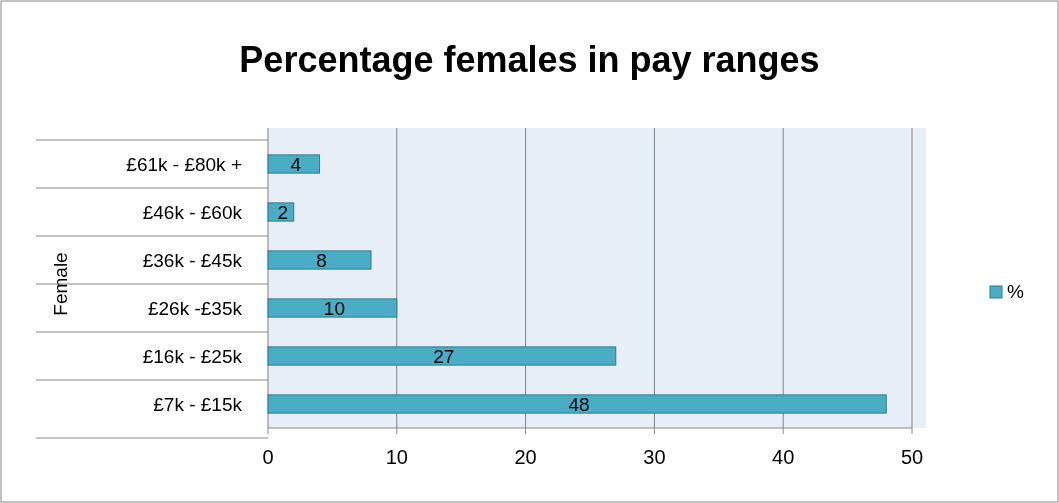 The width and height of the screenshot is (1059, 503). I want to click on chart-title: Percentage females in pay ranges, so click(529, 59).